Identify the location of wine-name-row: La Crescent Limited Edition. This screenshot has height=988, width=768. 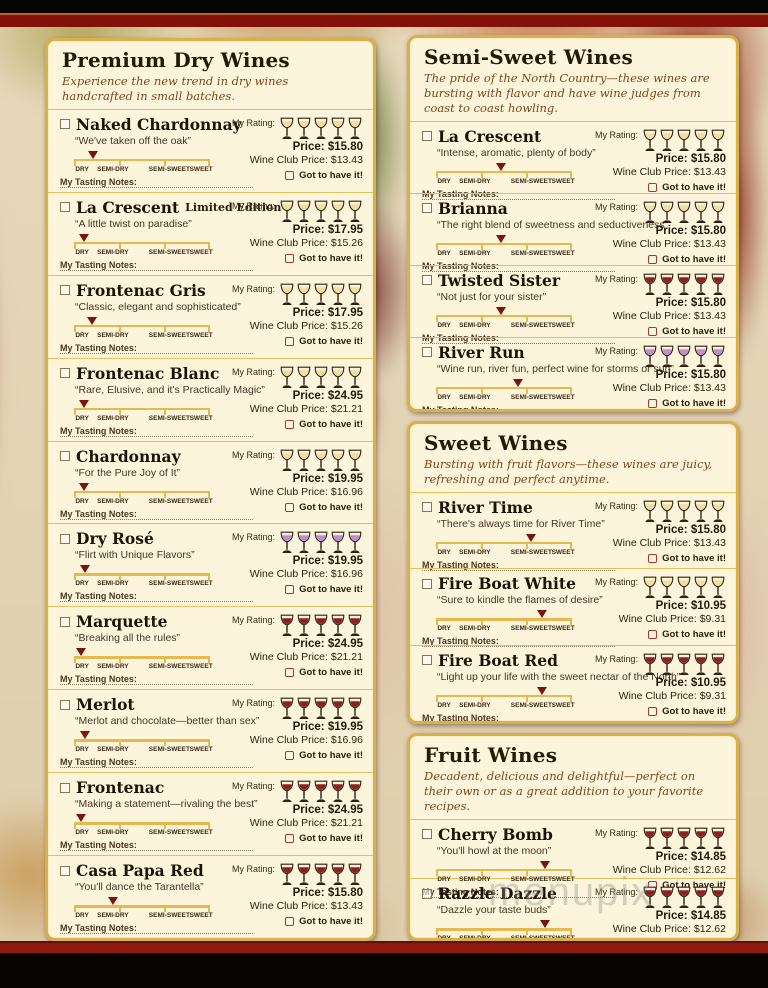
(170, 207).